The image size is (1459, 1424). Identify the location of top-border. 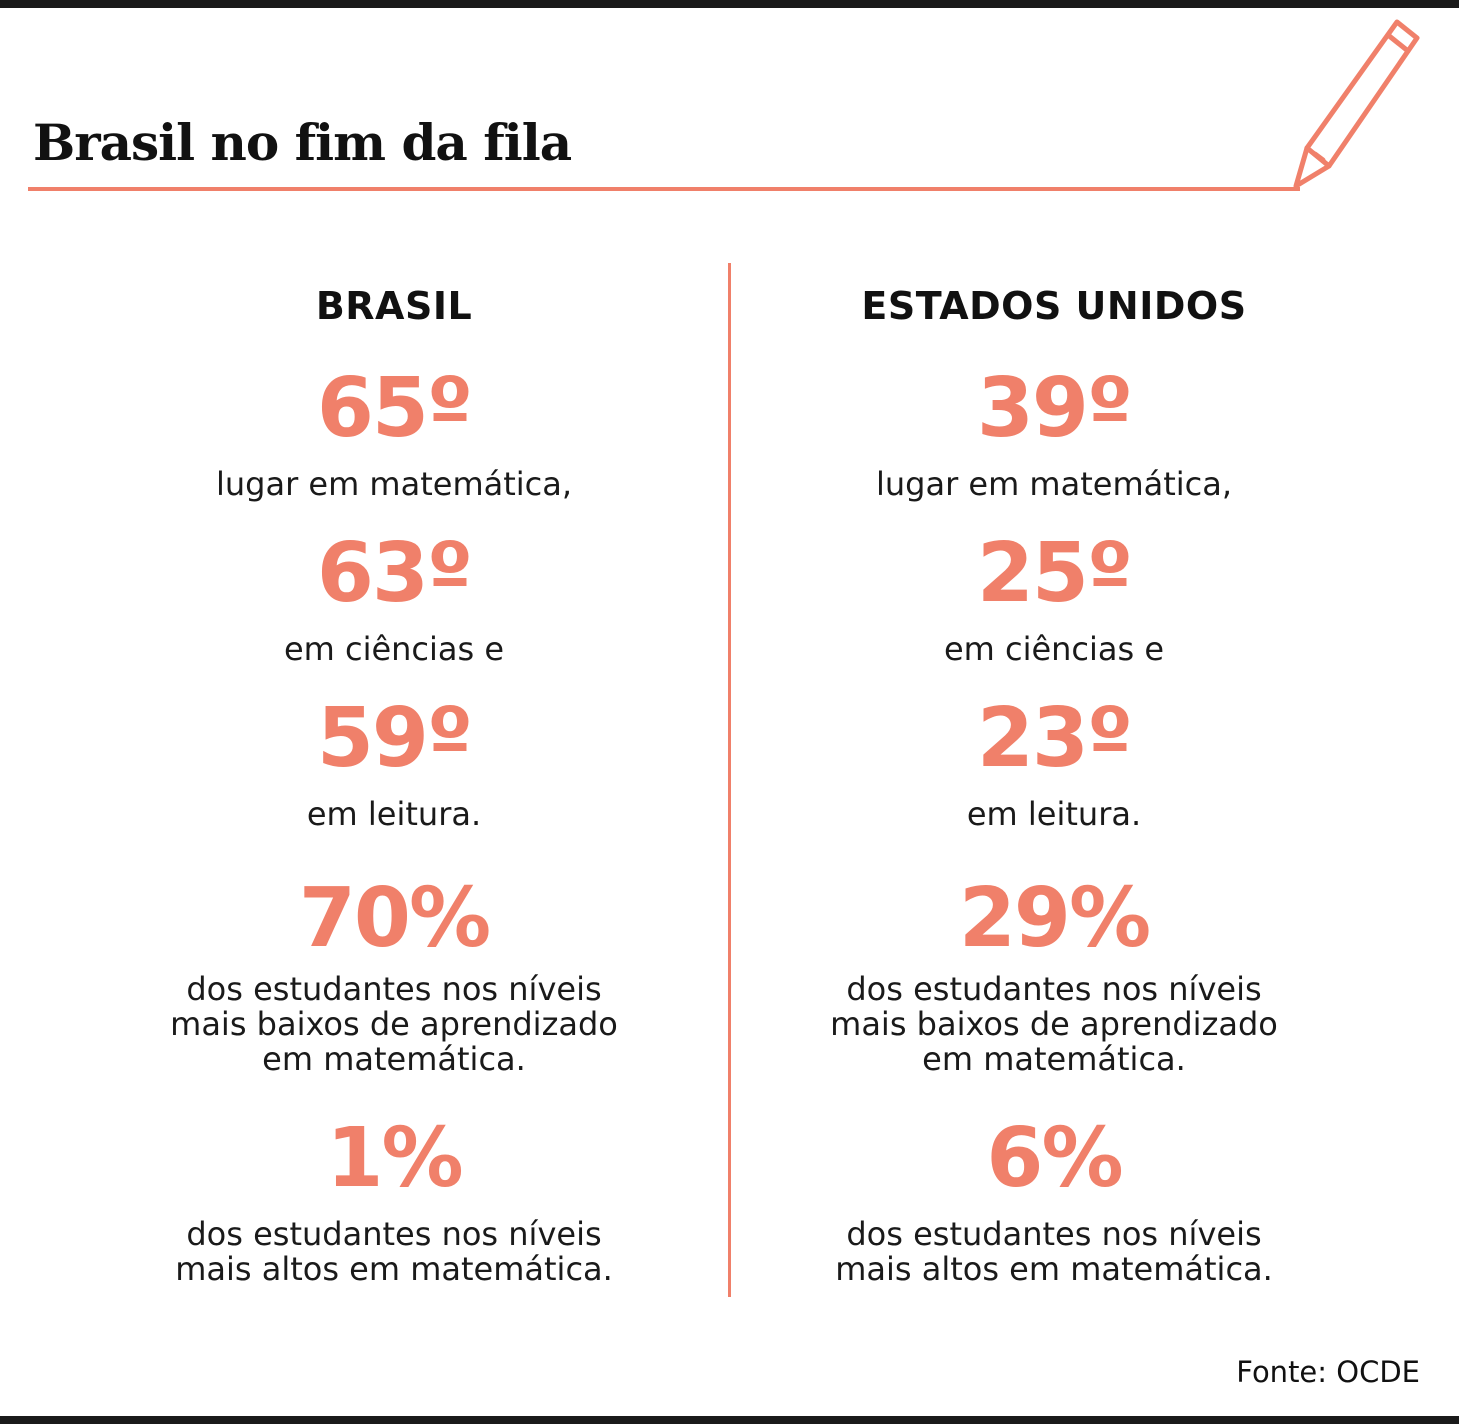
(729, 4).